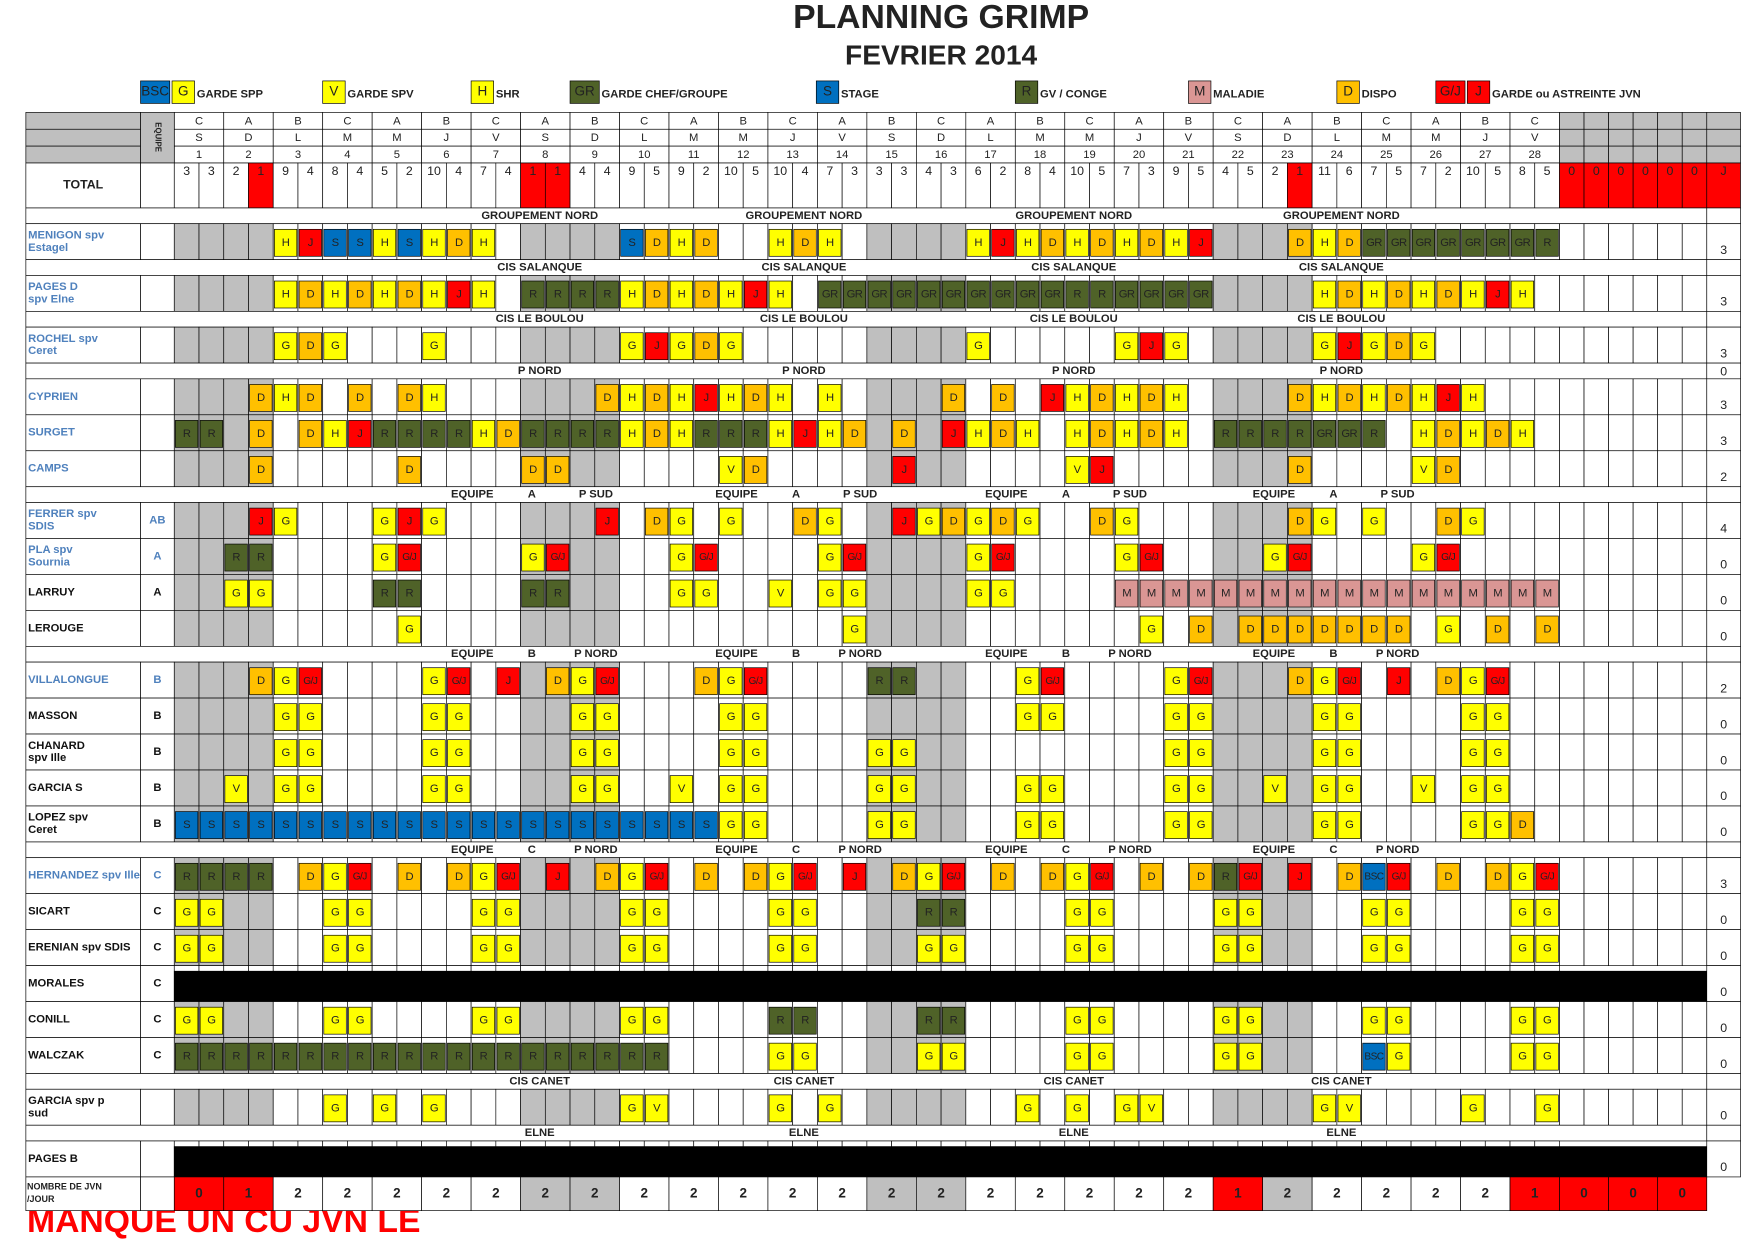 The width and height of the screenshot is (1754, 1241). Describe the element at coordinates (1027, 91) in the screenshot. I see `legend-code: R` at that location.